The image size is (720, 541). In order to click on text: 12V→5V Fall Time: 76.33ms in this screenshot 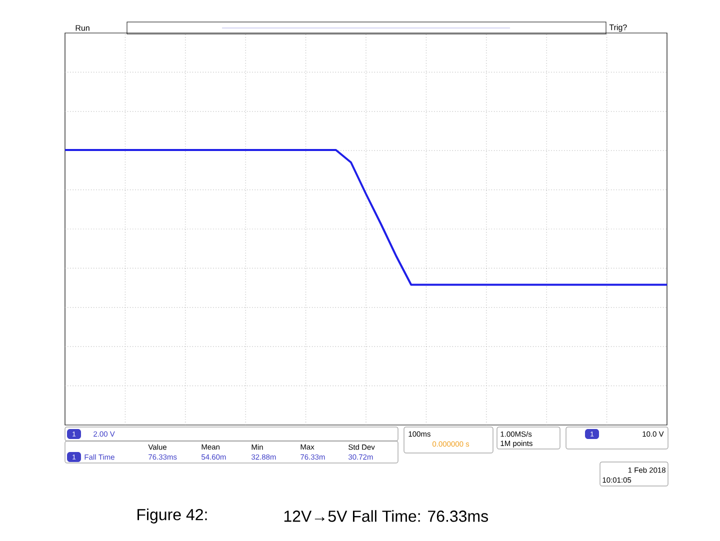, I will do `click(386, 516)`.